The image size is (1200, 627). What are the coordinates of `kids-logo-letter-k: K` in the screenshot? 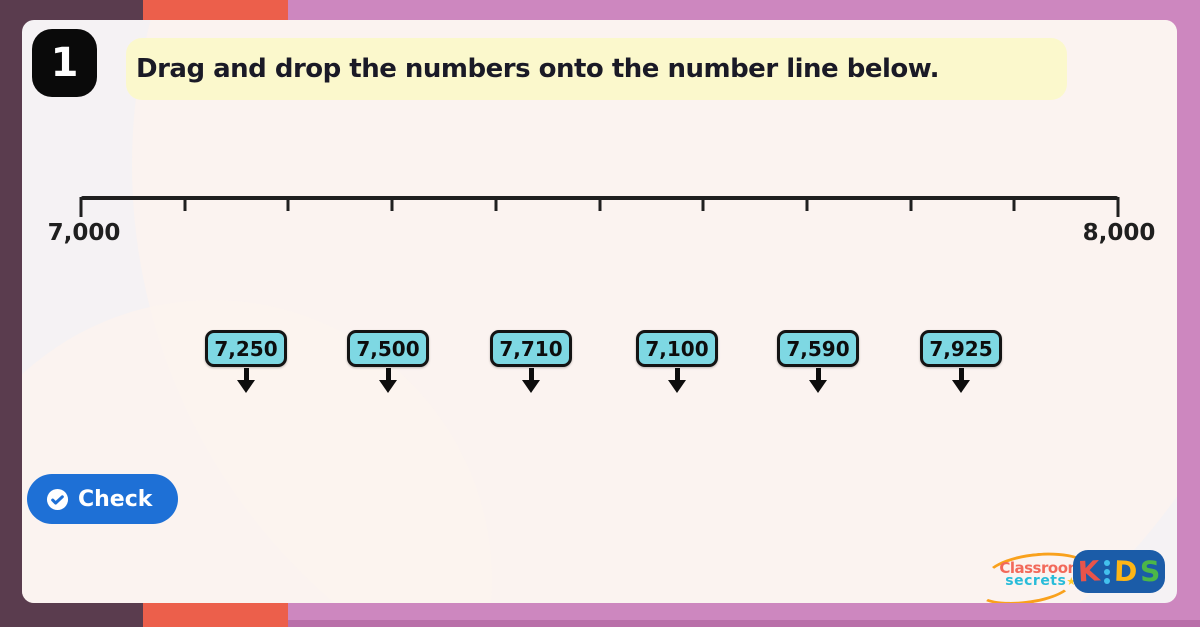 It's located at (1089, 571).